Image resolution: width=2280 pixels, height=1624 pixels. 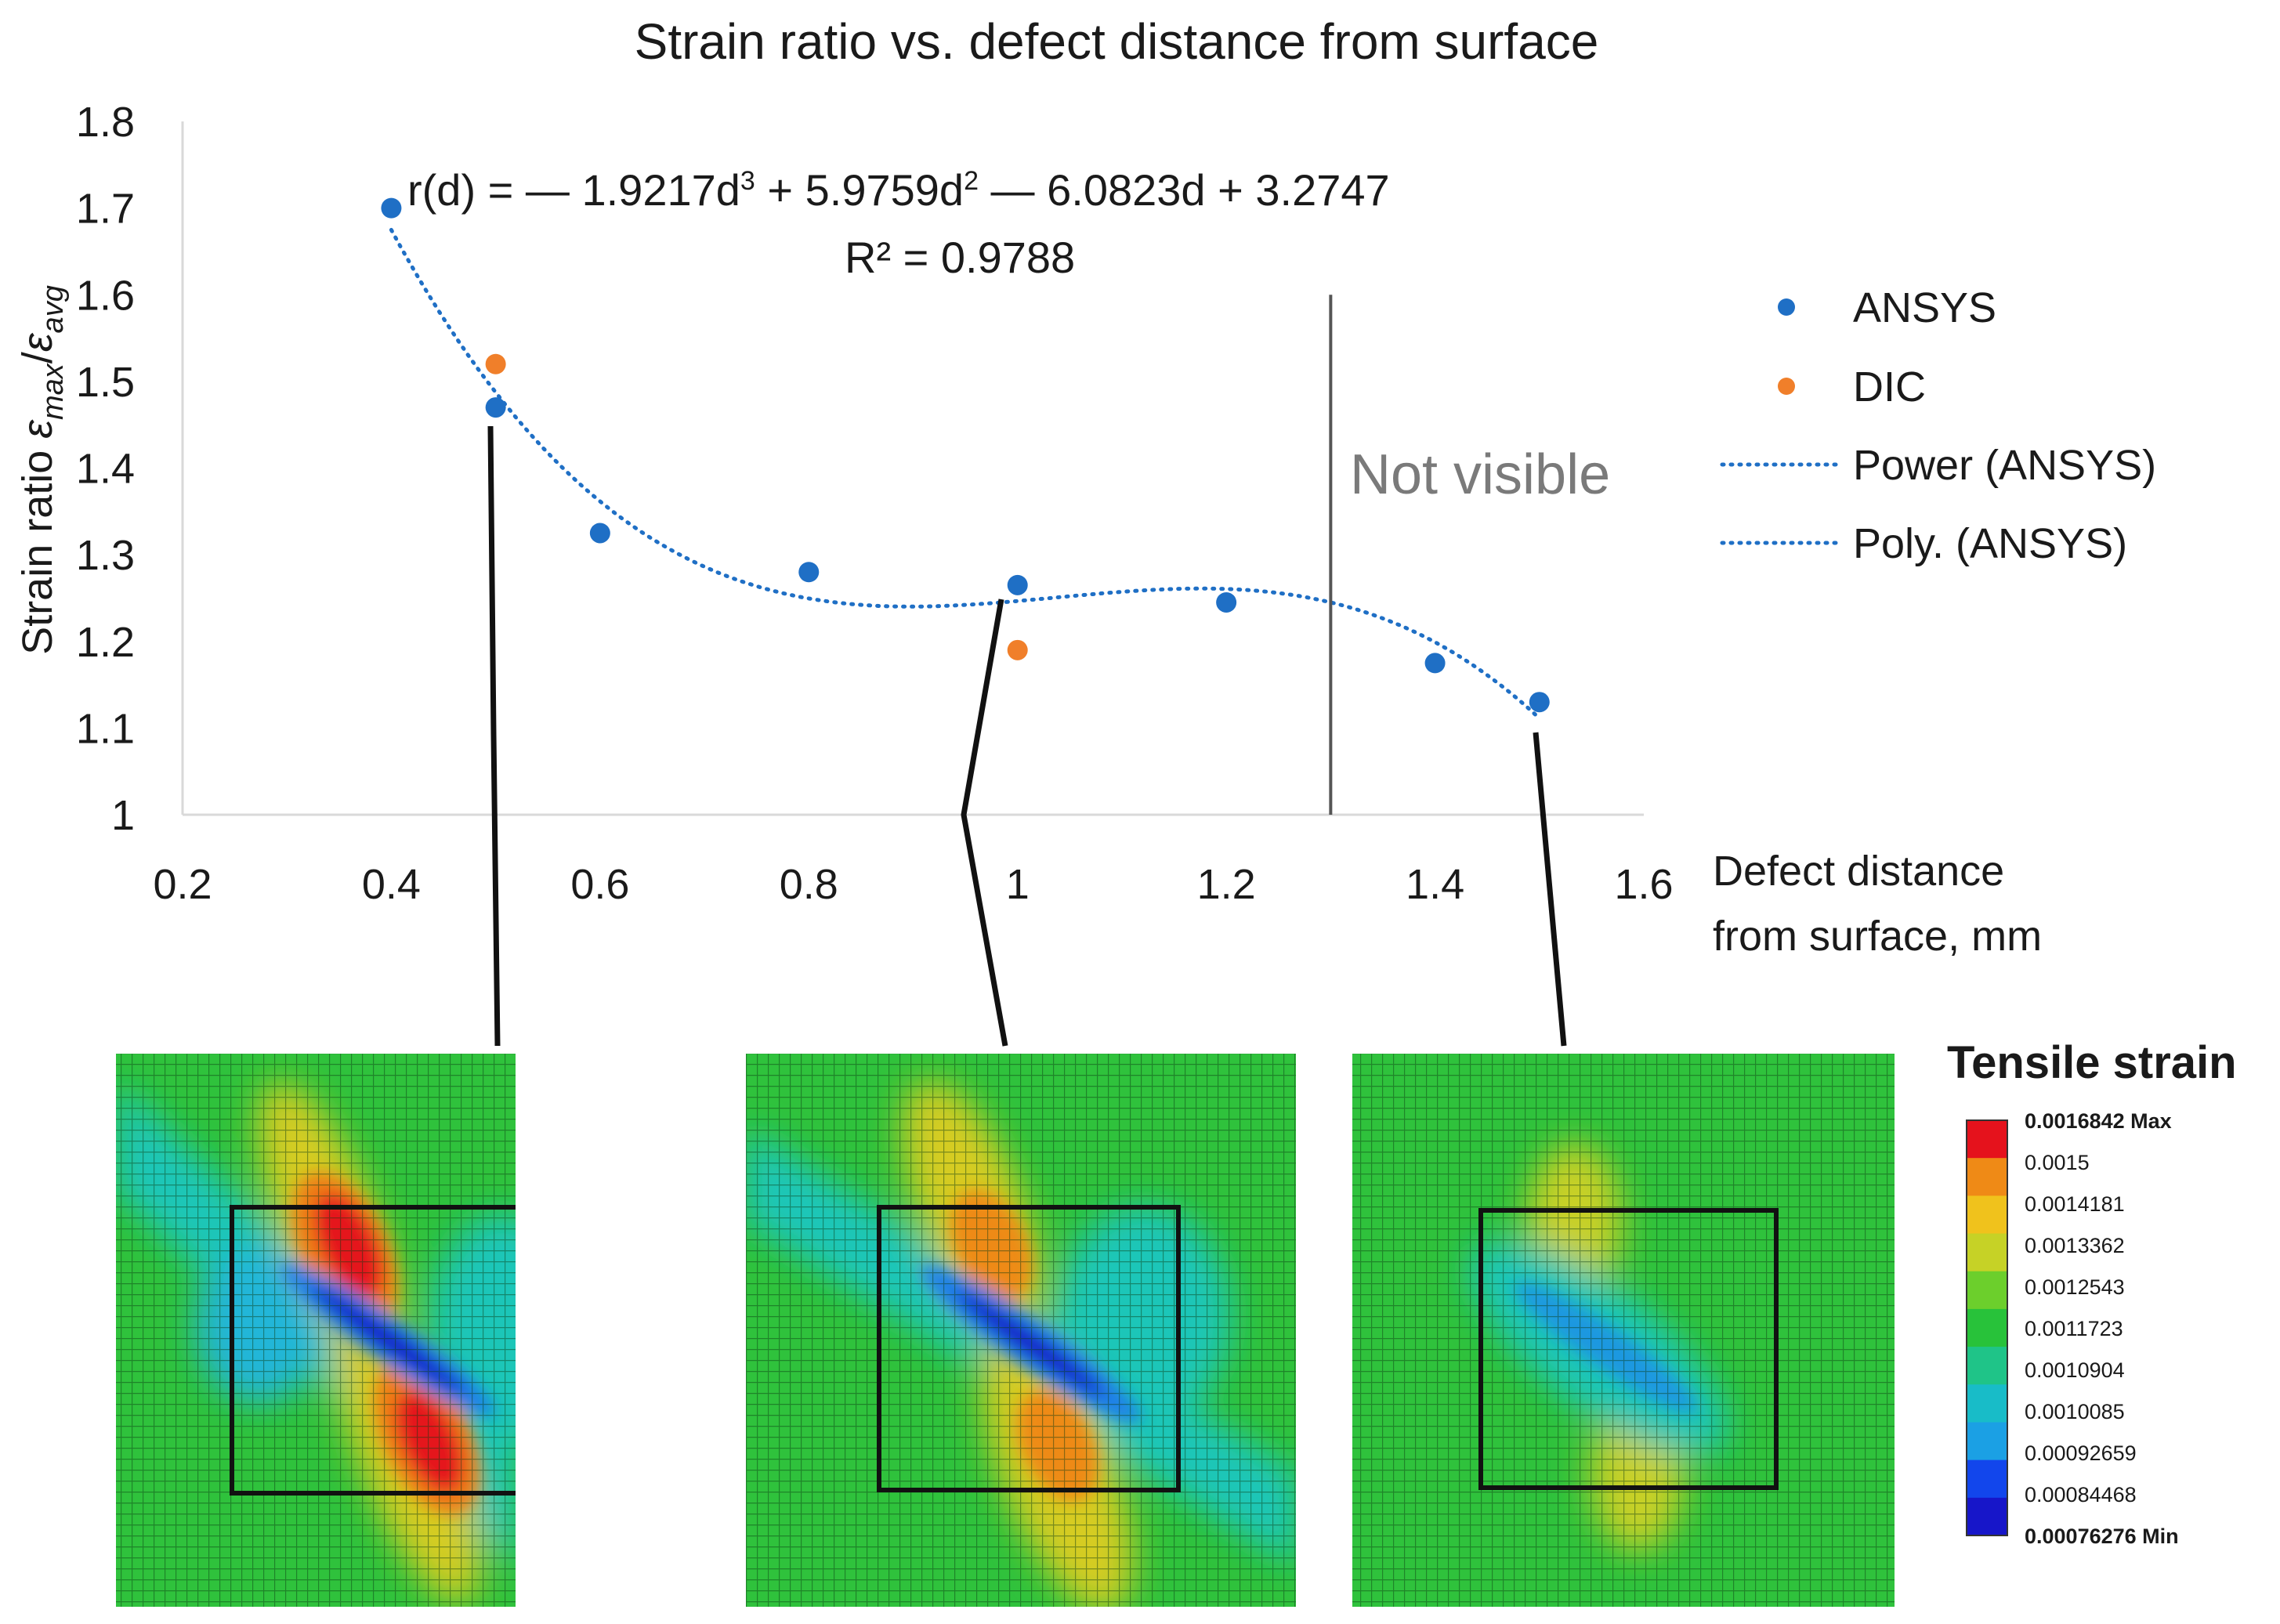 I want to click on x-tick-label: 1.6, so click(x=1643, y=884).